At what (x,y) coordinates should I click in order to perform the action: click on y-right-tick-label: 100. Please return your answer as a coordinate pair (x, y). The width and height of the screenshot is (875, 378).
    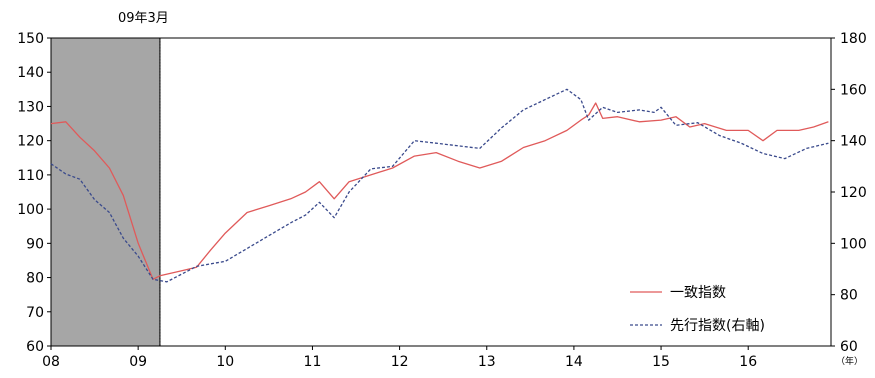
    Looking at the image, I should click on (853, 244).